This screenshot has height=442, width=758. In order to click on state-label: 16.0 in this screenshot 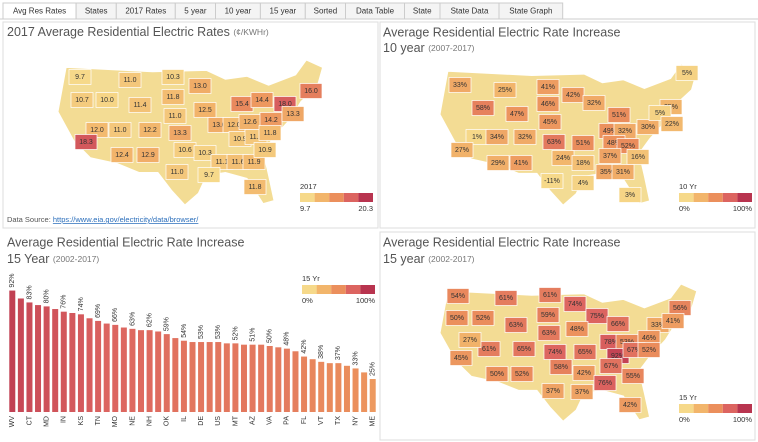, I will do `click(311, 91)`.